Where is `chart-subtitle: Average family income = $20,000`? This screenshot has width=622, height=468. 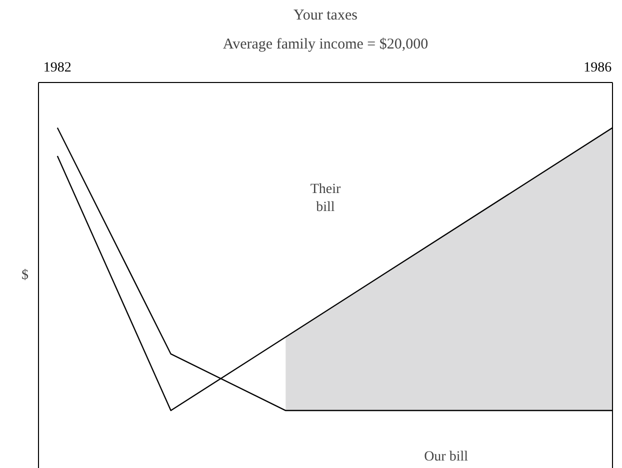
chart-subtitle: Average family income = $20,000 is located at coordinates (325, 44).